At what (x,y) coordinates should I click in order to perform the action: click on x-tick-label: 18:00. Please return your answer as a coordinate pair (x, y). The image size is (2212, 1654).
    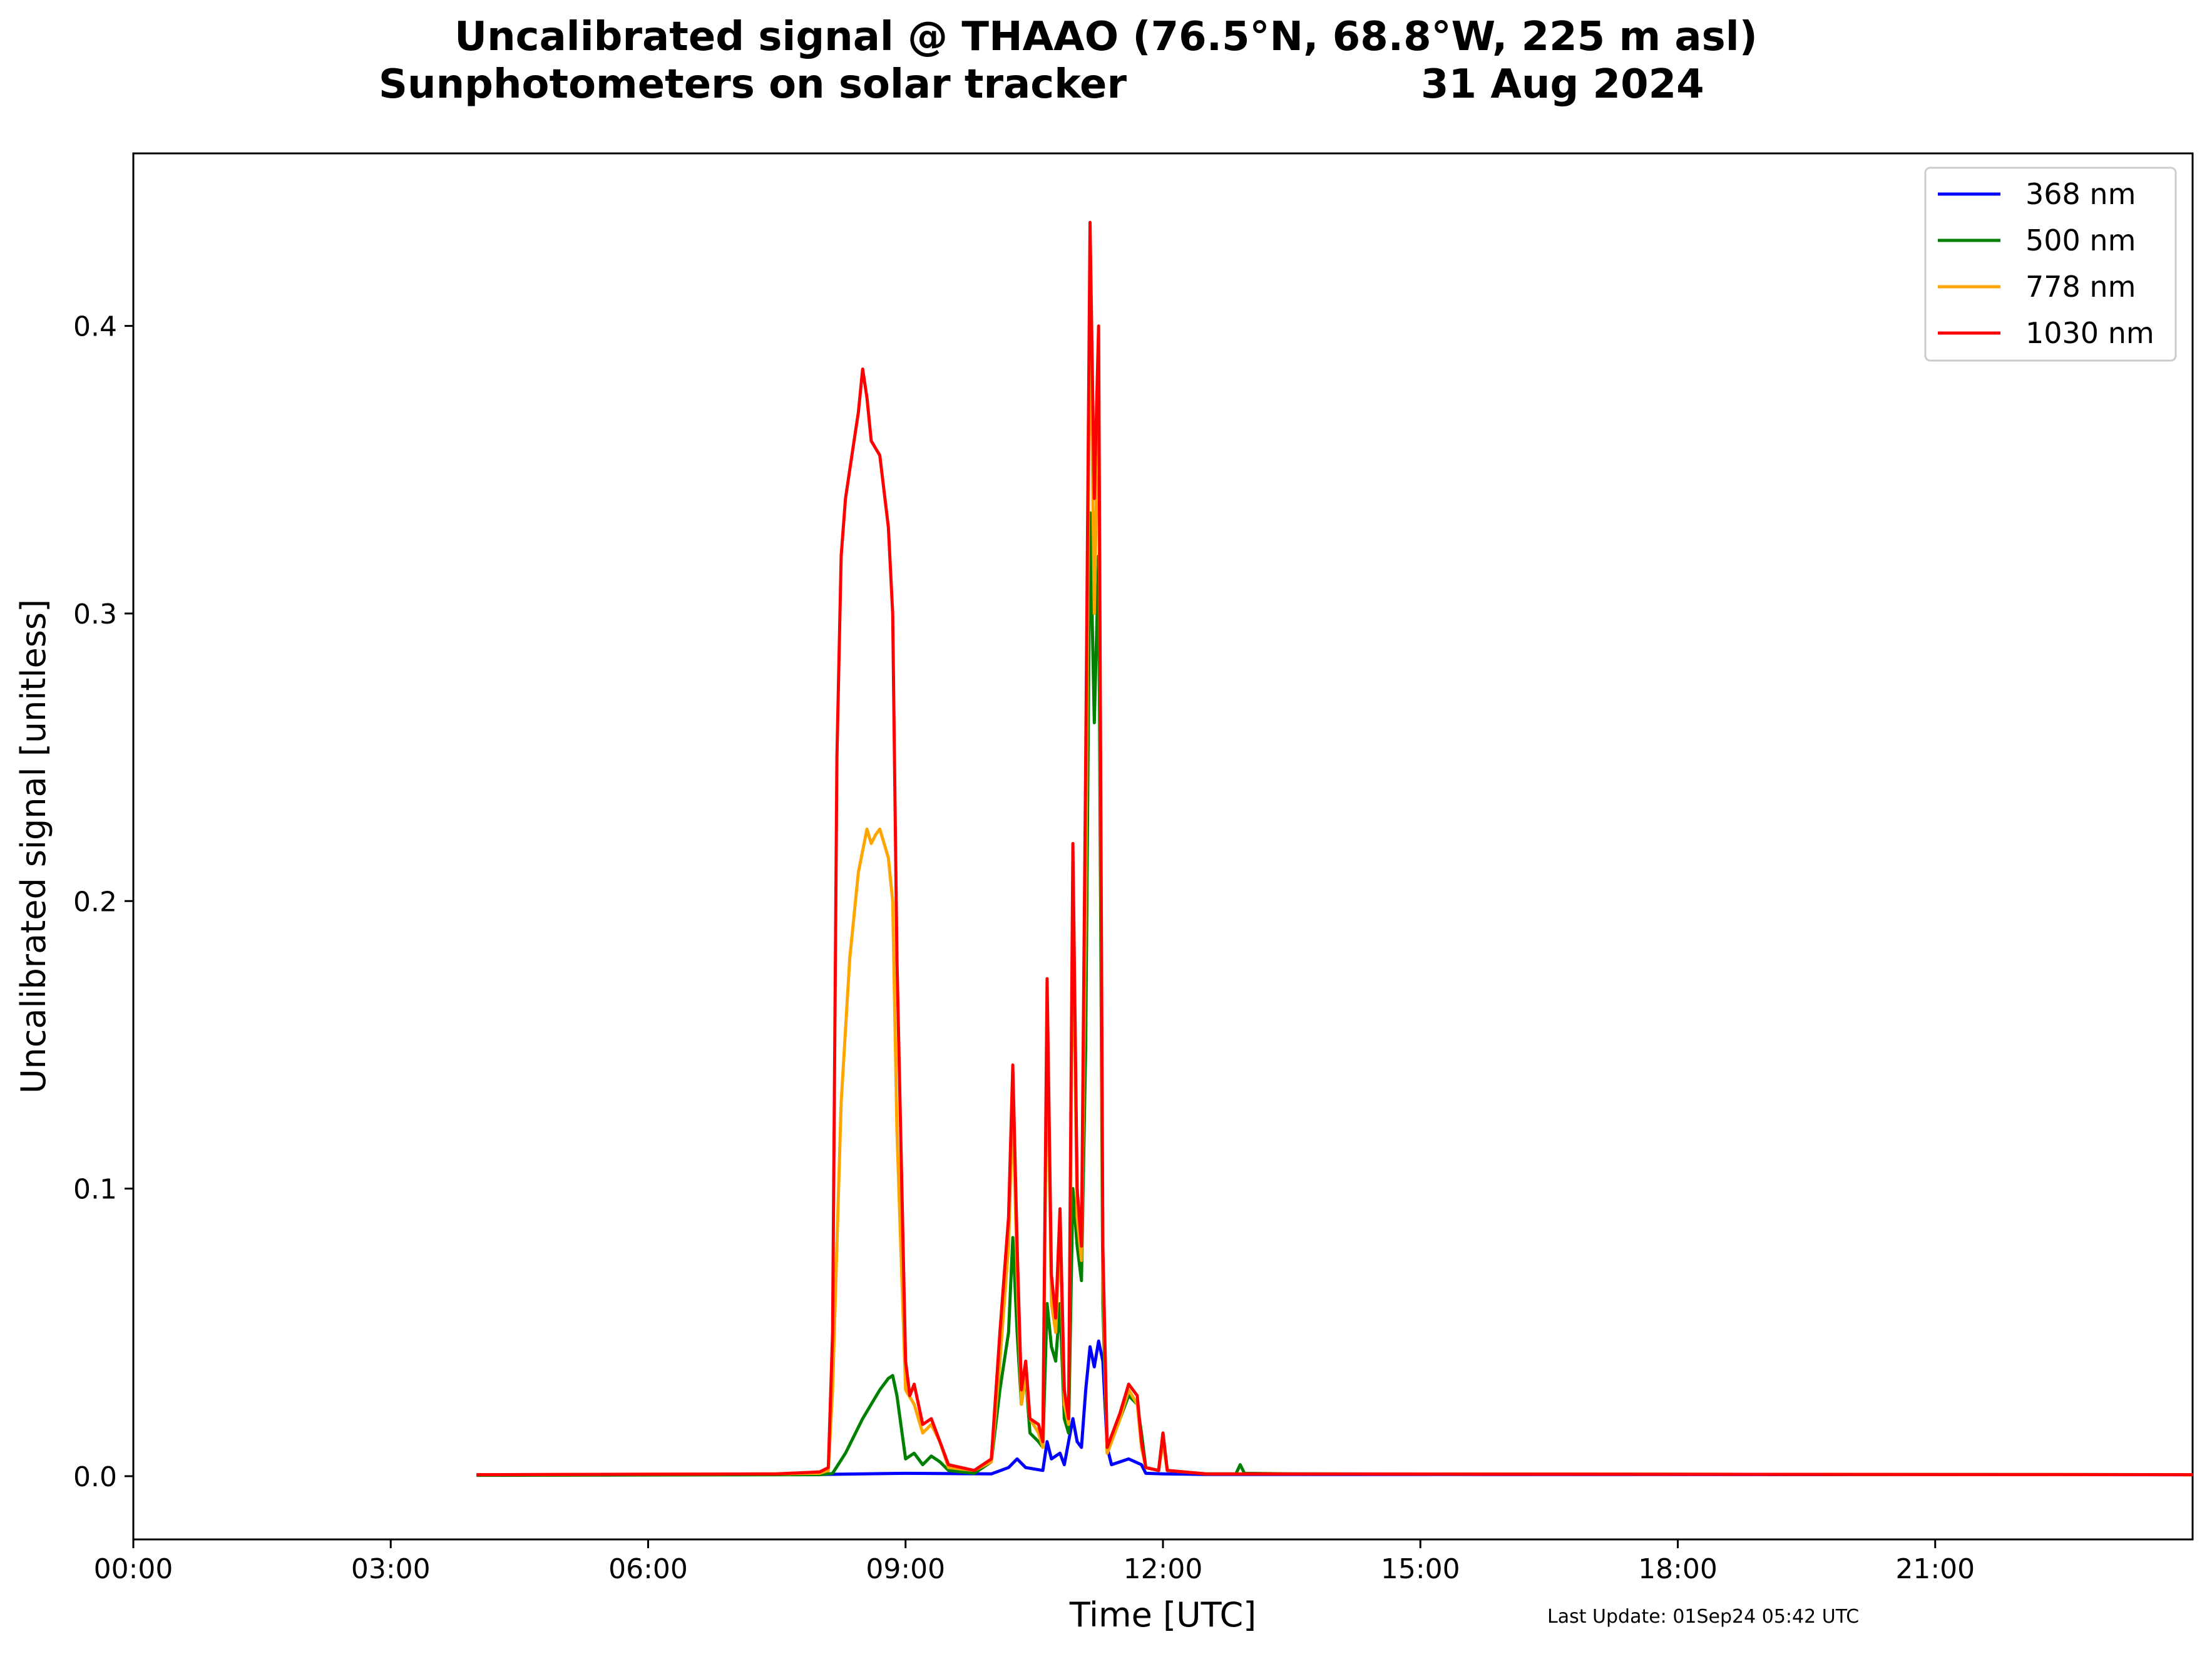
    Looking at the image, I should click on (1678, 1569).